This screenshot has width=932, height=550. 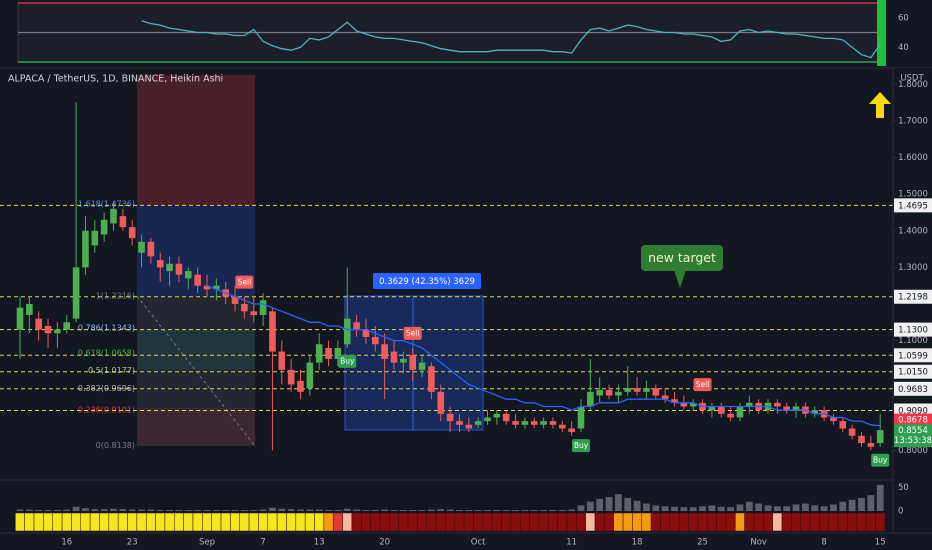 I want to click on fib-label: 1(1.2216), so click(x=115, y=296).